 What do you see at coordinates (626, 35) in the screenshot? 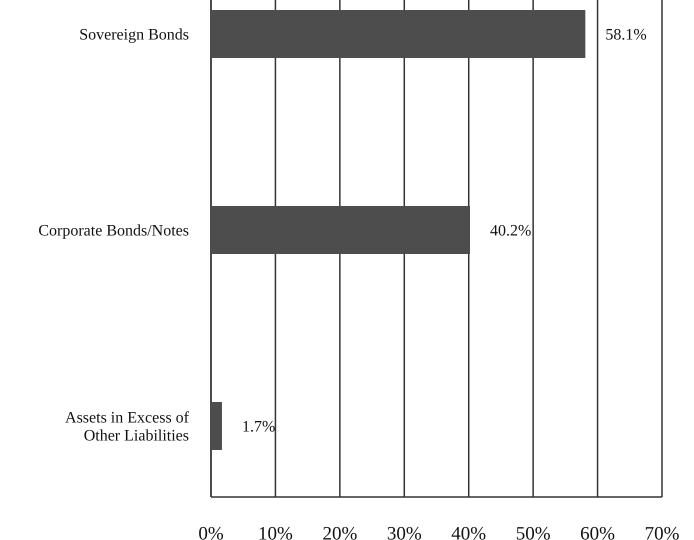
I see `data-label: 58.1%` at bounding box center [626, 35].